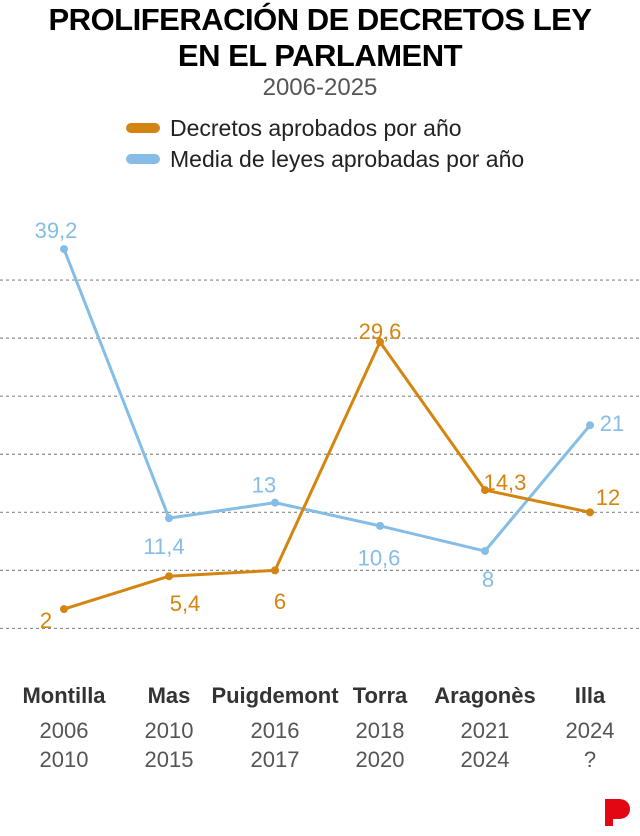 This screenshot has width=640, height=836. I want to click on x-period-label: 2020, so click(380, 759).